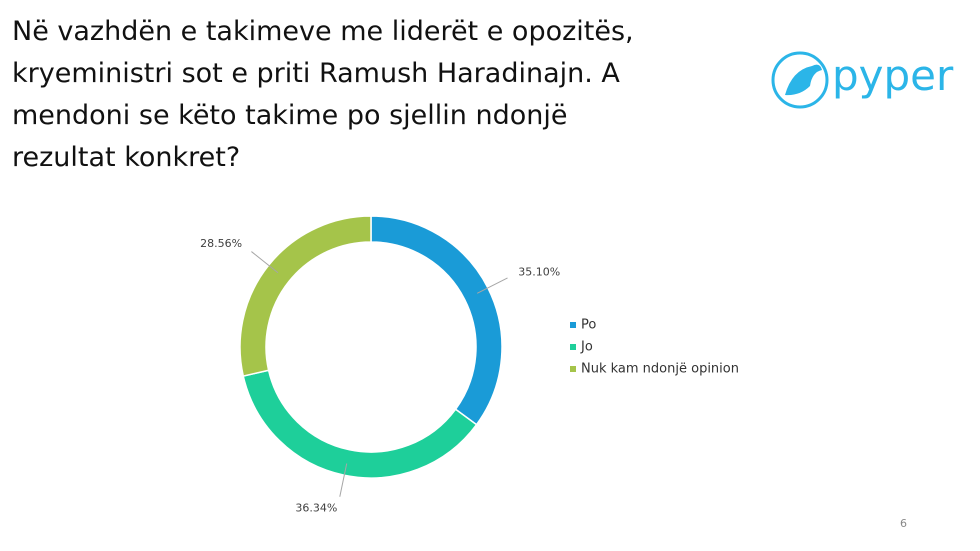 The height and width of the screenshot is (551, 980). I want to click on logo-bird, so click(803, 80).